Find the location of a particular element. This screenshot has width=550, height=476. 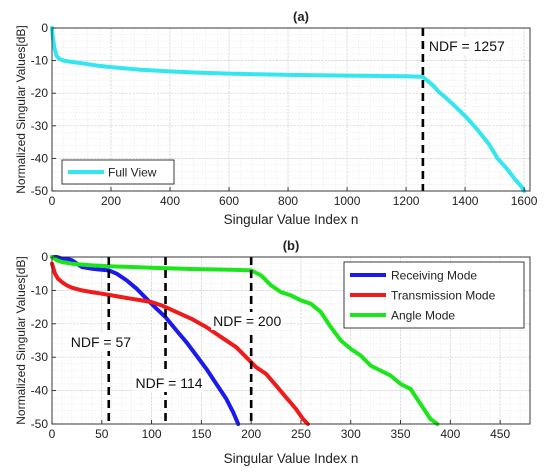

x-tick-label: 150 is located at coordinates (201, 434).